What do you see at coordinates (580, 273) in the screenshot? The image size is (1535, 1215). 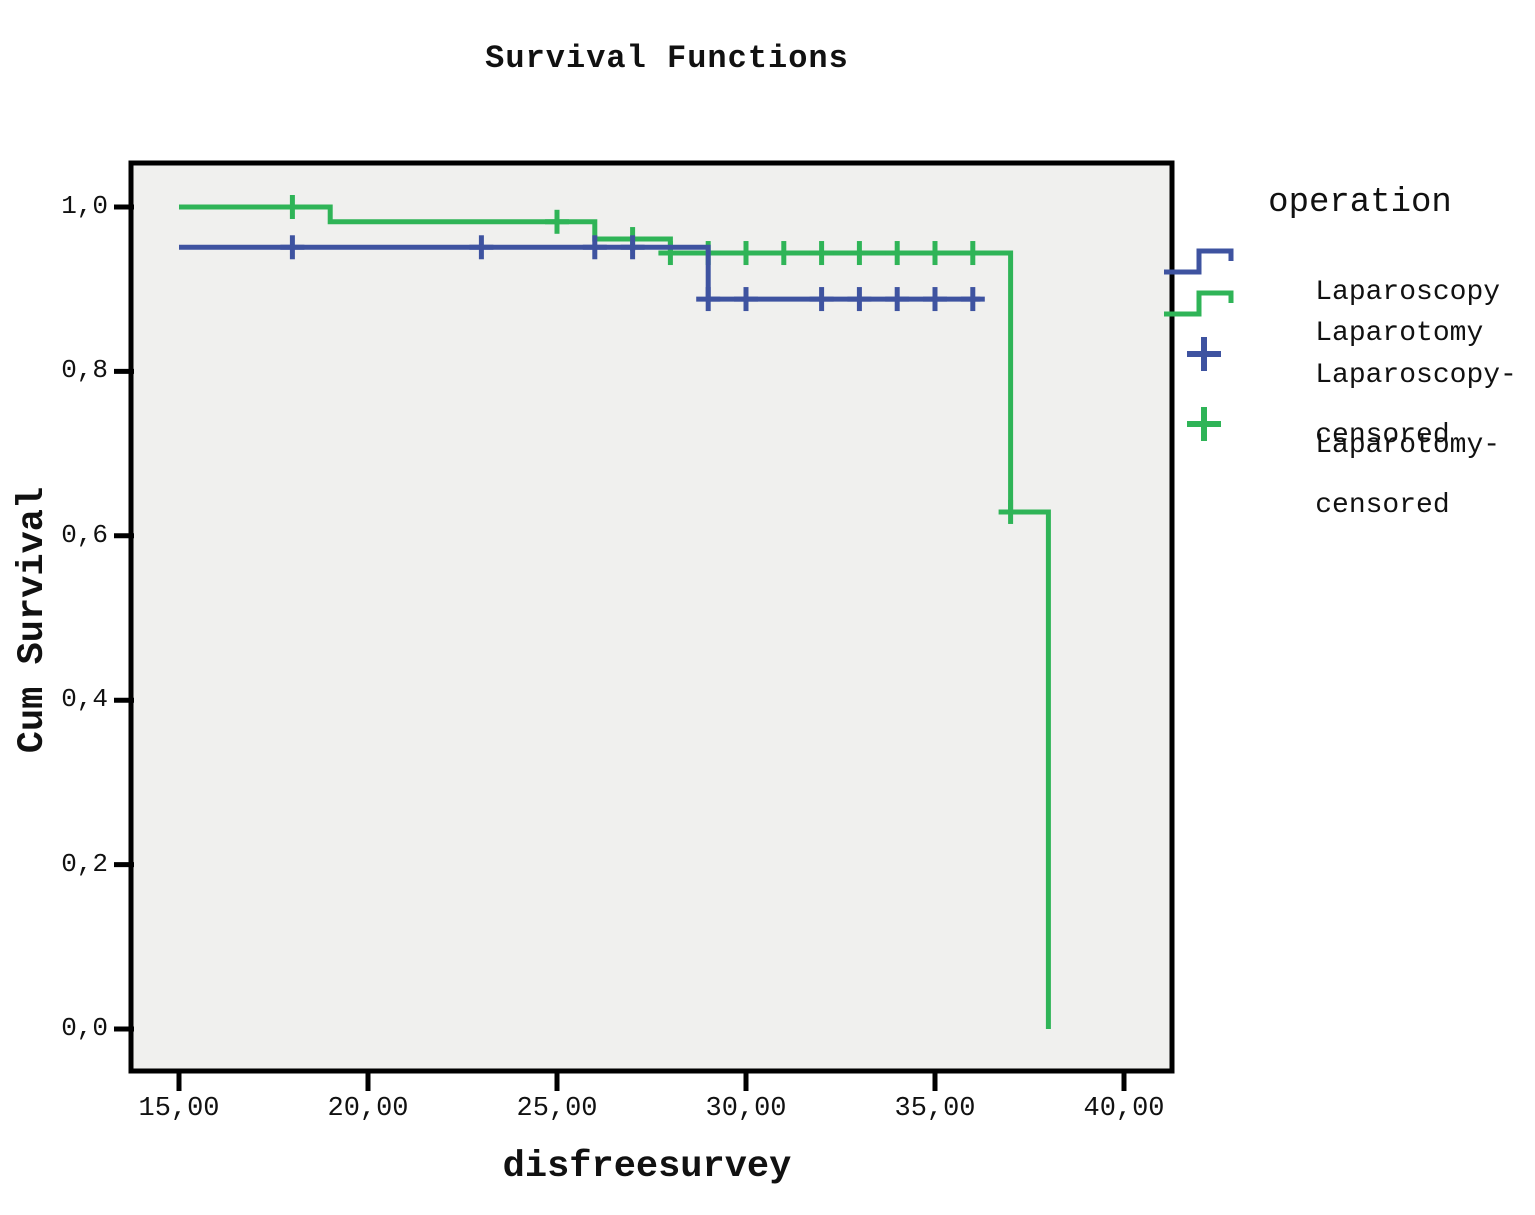 I see `series-curve-laparoscopy` at bounding box center [580, 273].